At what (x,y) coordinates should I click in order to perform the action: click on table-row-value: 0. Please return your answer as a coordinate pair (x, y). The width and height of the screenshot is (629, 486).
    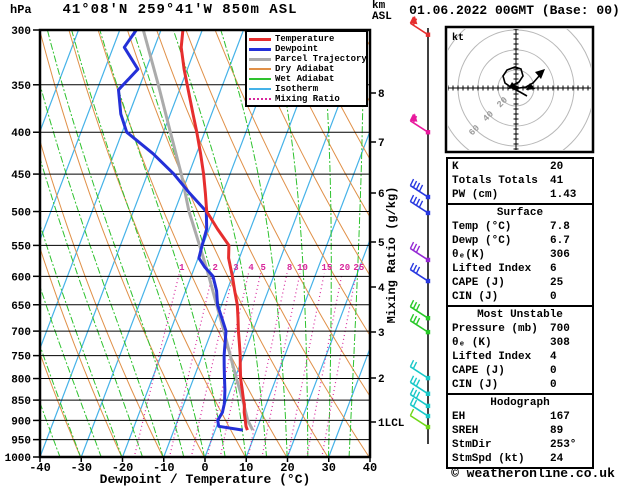
    Looking at the image, I should click on (553, 371).